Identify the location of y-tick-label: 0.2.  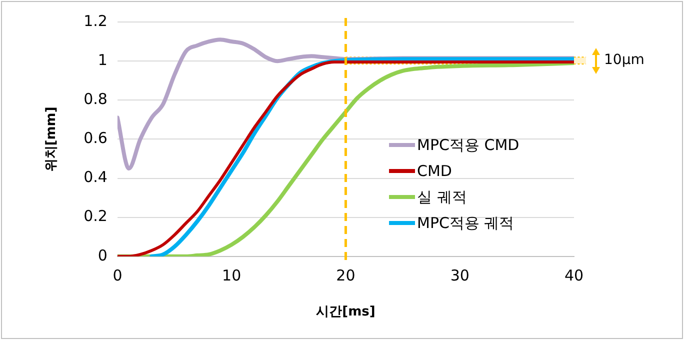
(96, 216).